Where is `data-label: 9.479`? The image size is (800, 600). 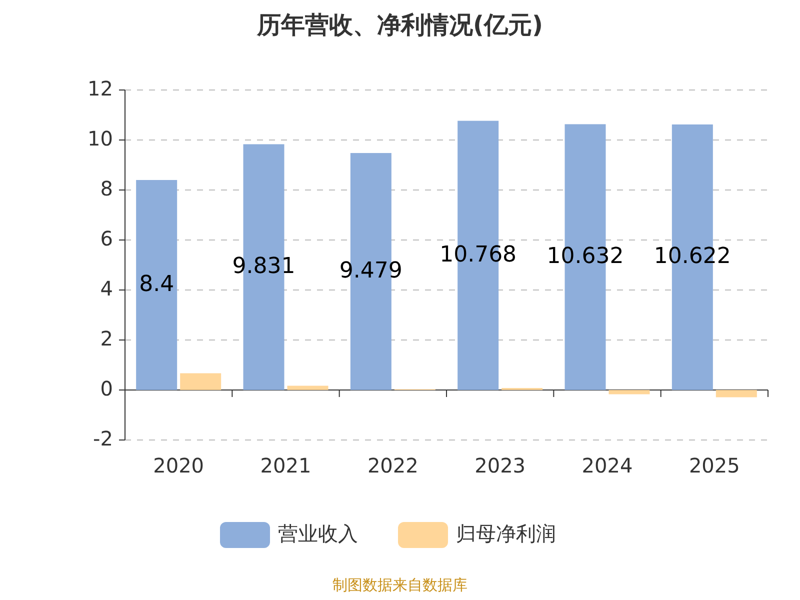 data-label: 9.479 is located at coordinates (370, 271).